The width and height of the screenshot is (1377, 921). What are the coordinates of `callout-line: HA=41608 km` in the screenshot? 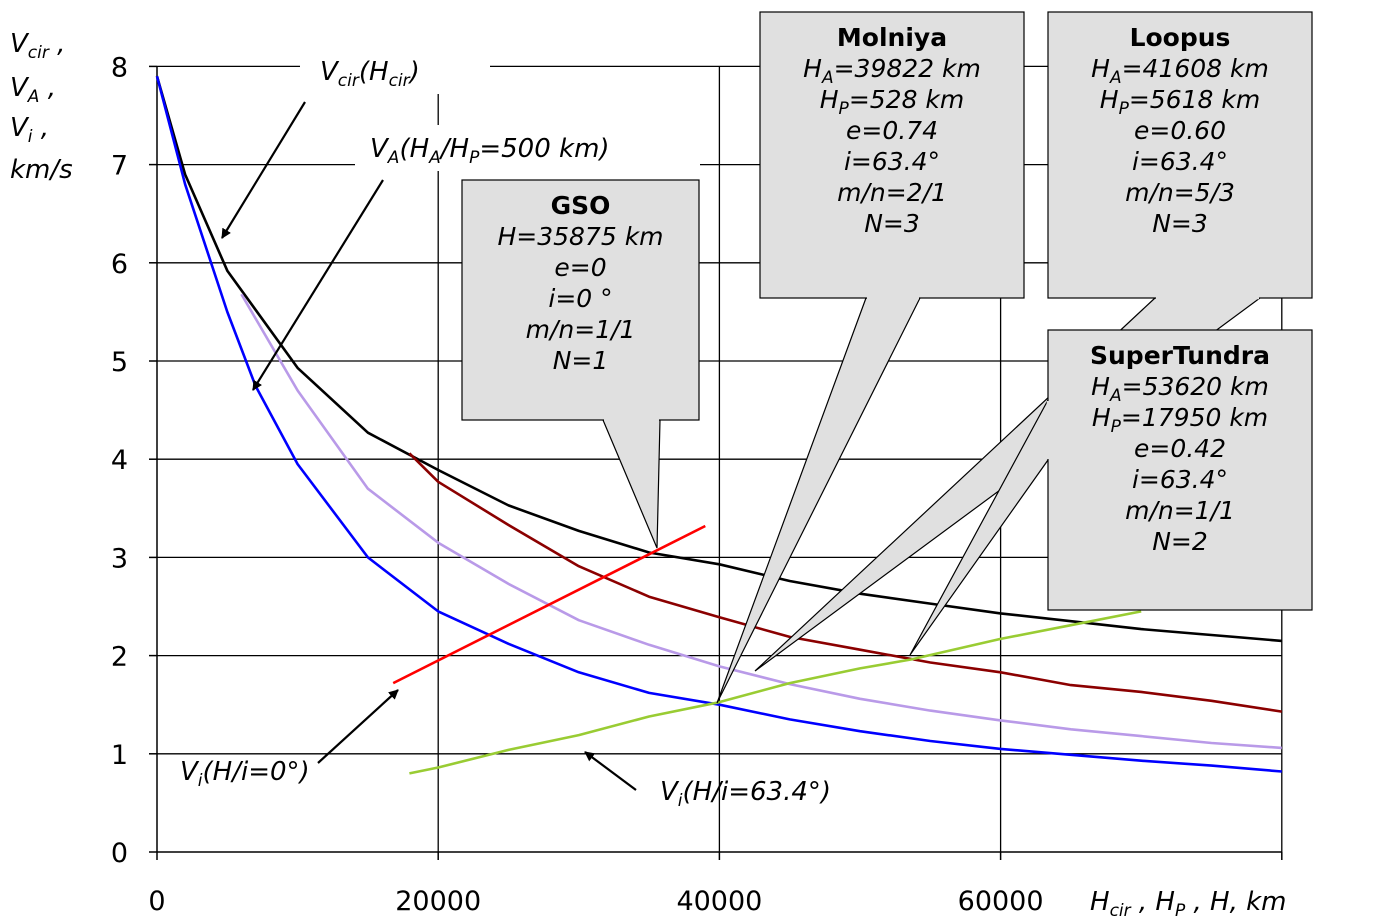 It's located at (1180, 71).